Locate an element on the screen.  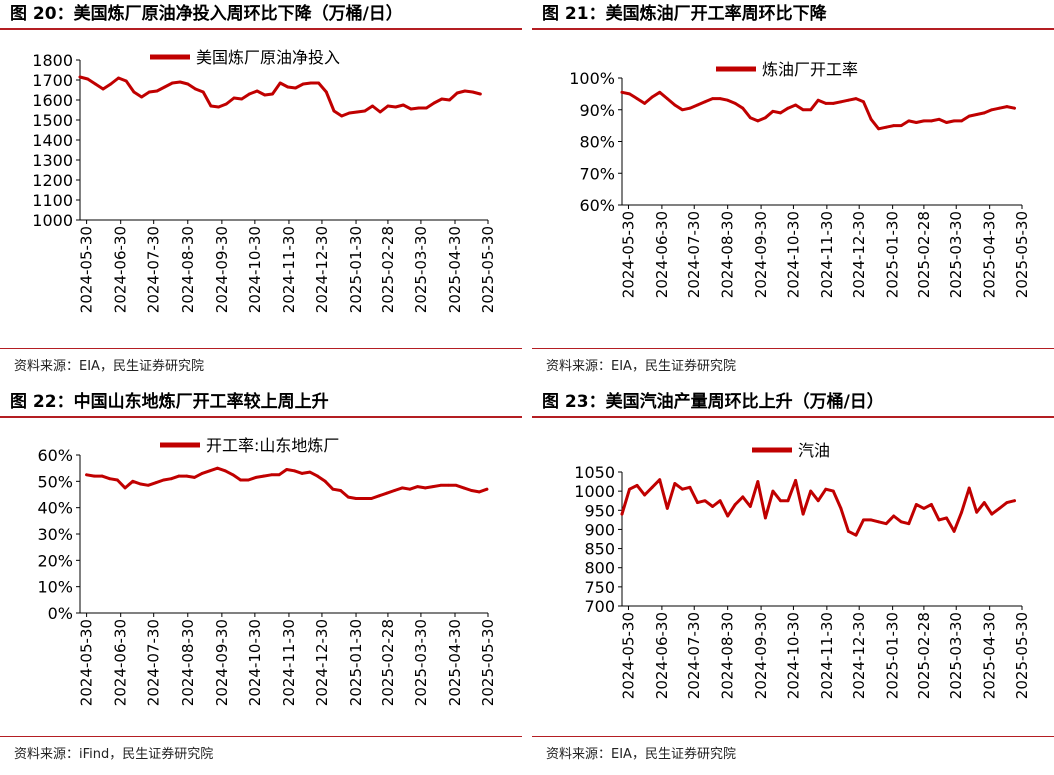
x-tick-label: 2024-09-30 is located at coordinates (761, 254).